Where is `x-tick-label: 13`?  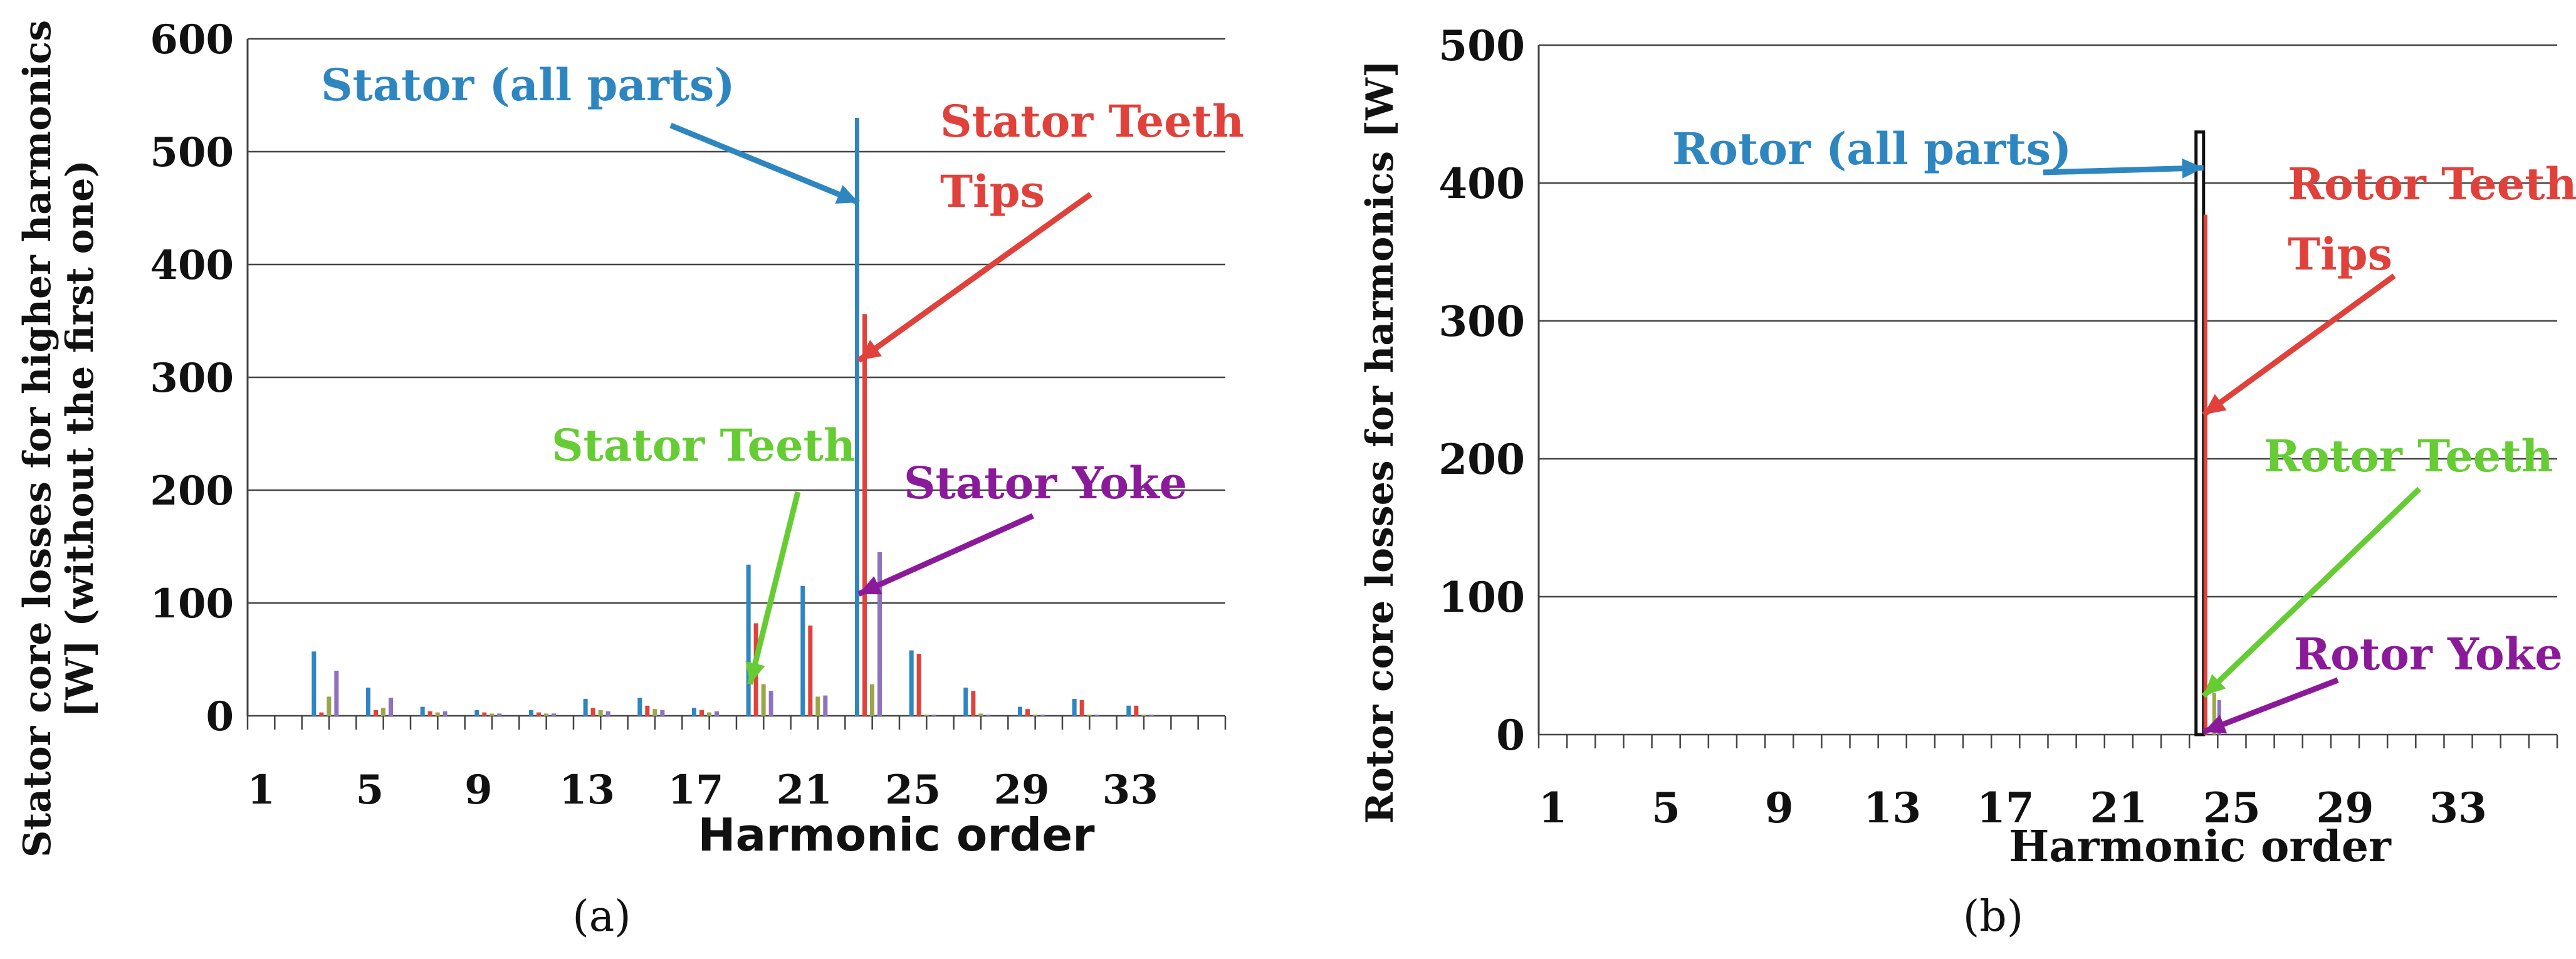
x-tick-label: 13 is located at coordinates (1892, 807).